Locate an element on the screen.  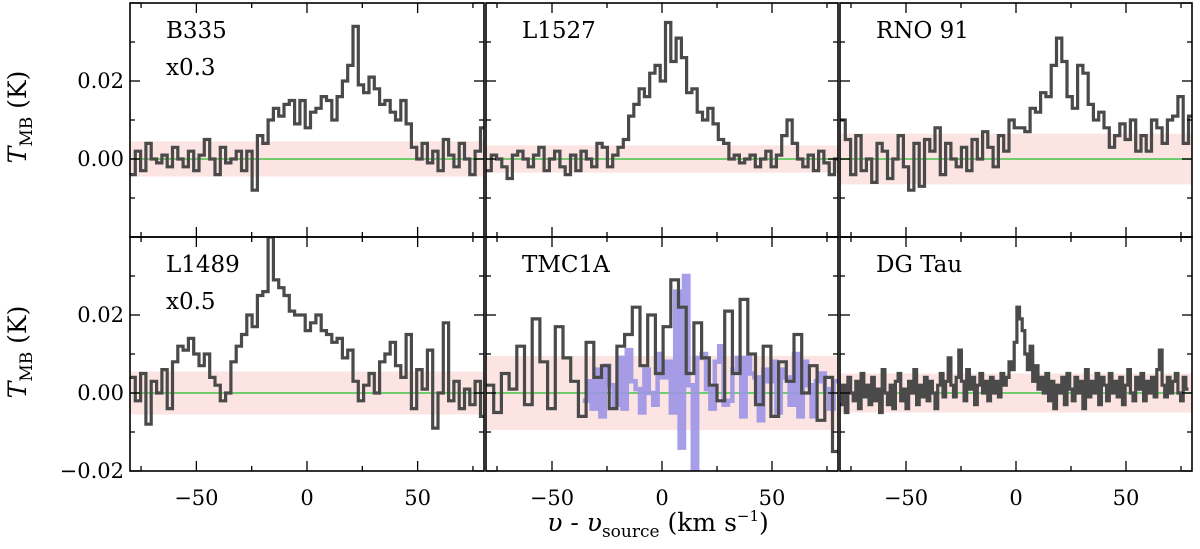
x-axis-title: υ - υsource (km s−1) is located at coordinates (658, 524).